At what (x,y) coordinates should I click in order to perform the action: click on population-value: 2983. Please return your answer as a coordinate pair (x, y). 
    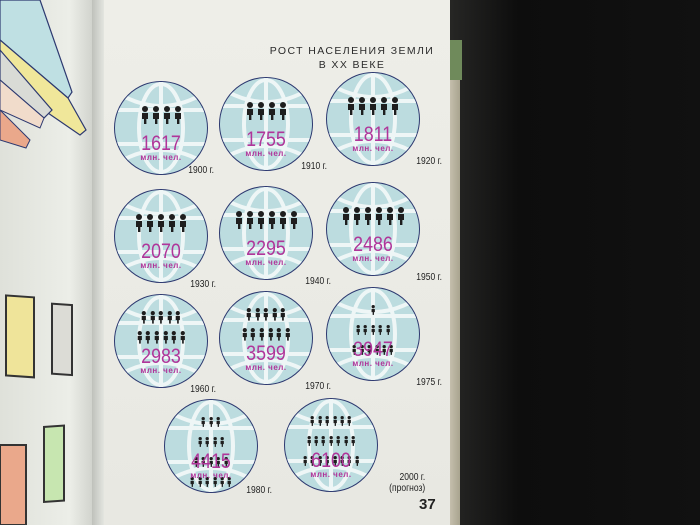
    Looking at the image, I should click on (161, 356).